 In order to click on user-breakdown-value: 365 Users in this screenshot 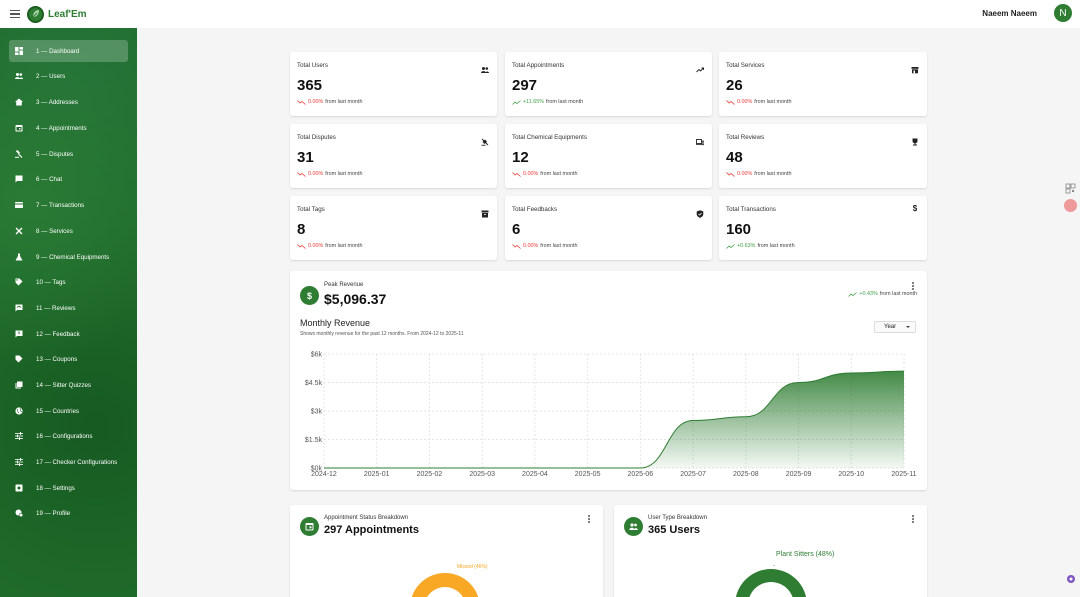, I will do `click(674, 530)`.